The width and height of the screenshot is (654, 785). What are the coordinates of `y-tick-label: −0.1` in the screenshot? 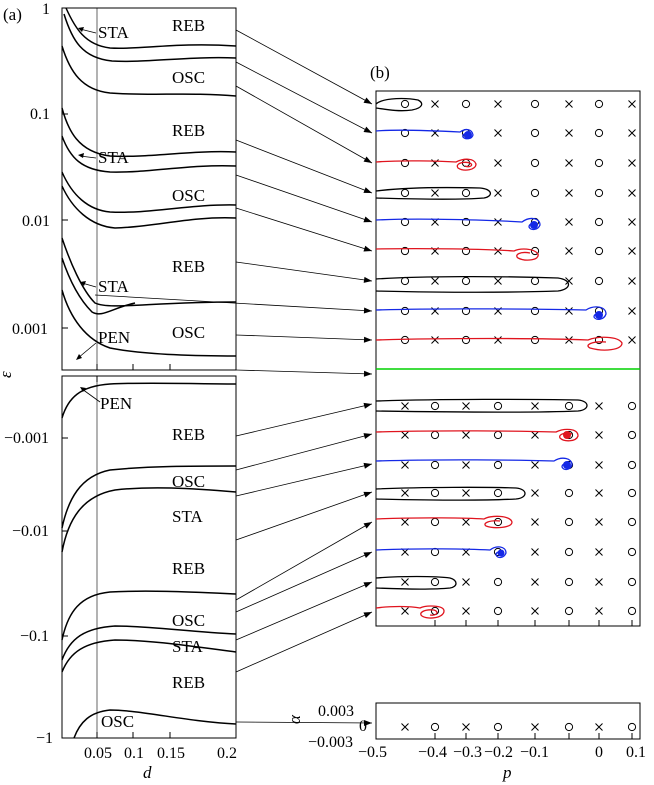 It's located at (34, 636).